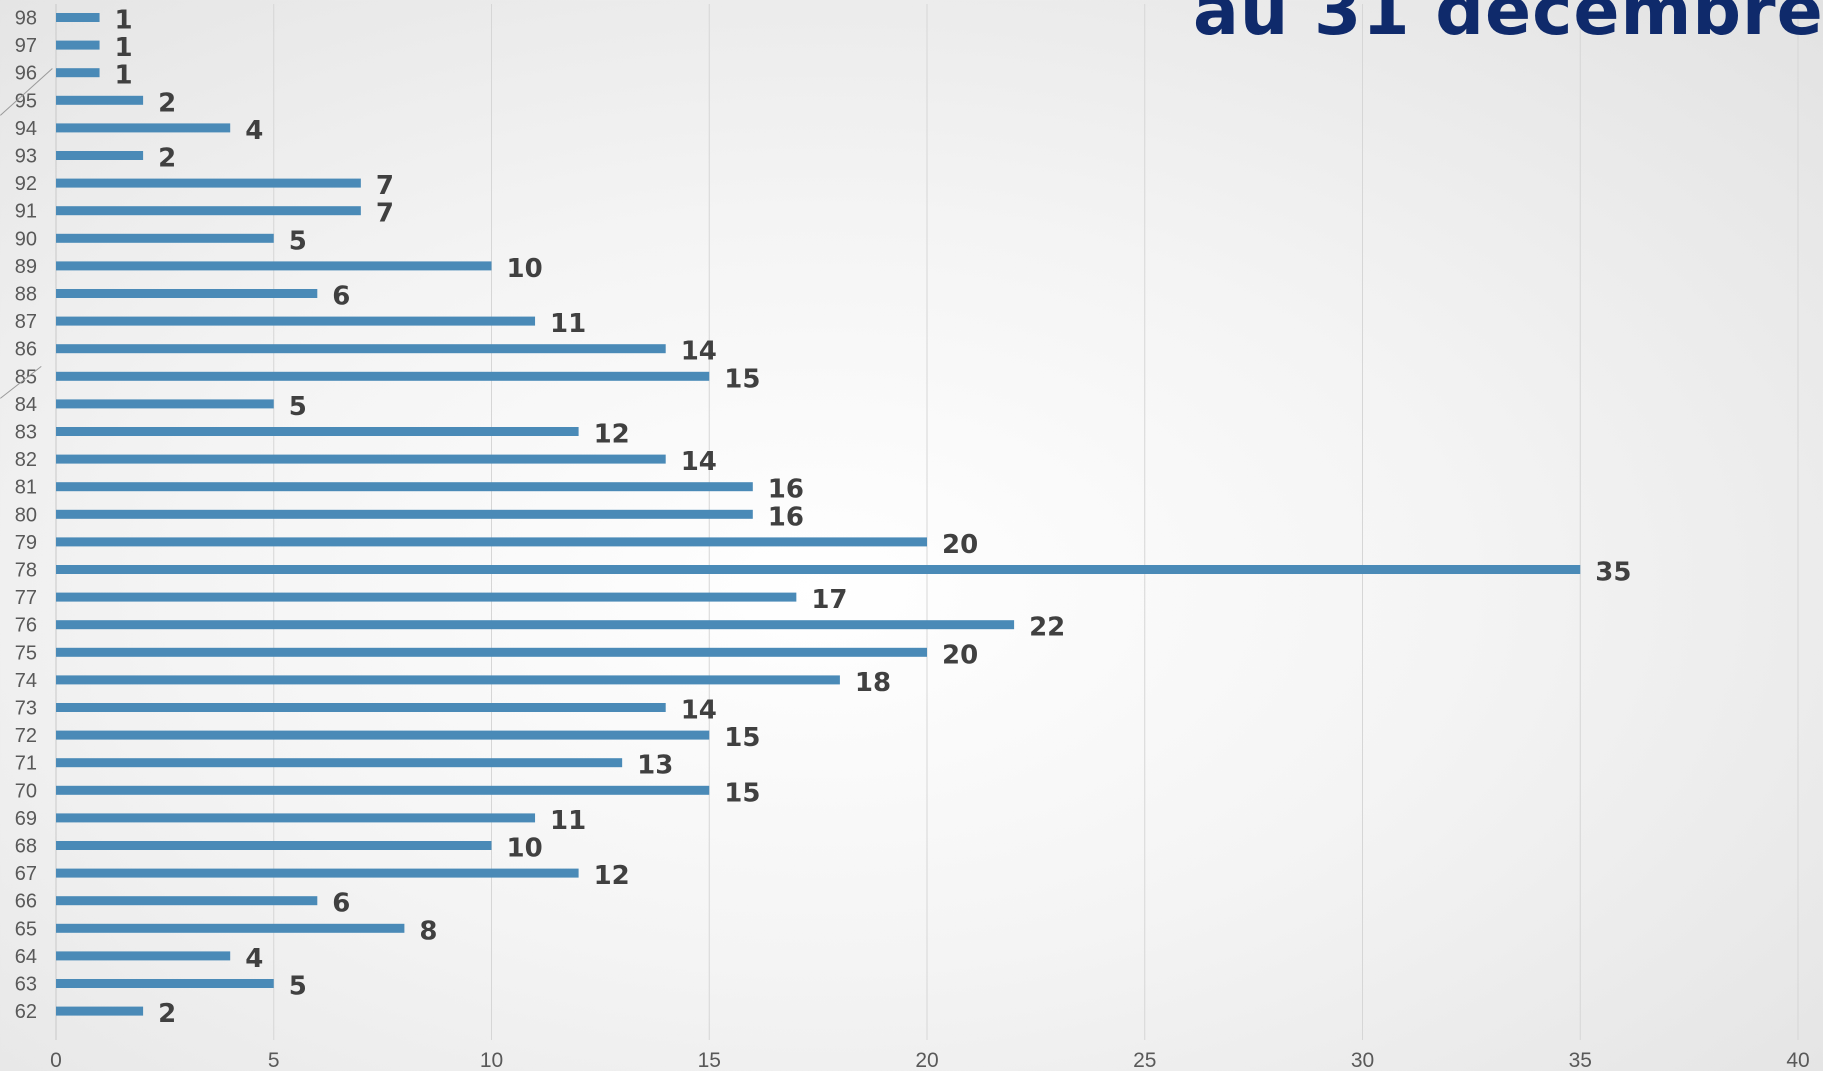  What do you see at coordinates (26, 488) in the screenshot?
I see `y-tick-label: 81` at bounding box center [26, 488].